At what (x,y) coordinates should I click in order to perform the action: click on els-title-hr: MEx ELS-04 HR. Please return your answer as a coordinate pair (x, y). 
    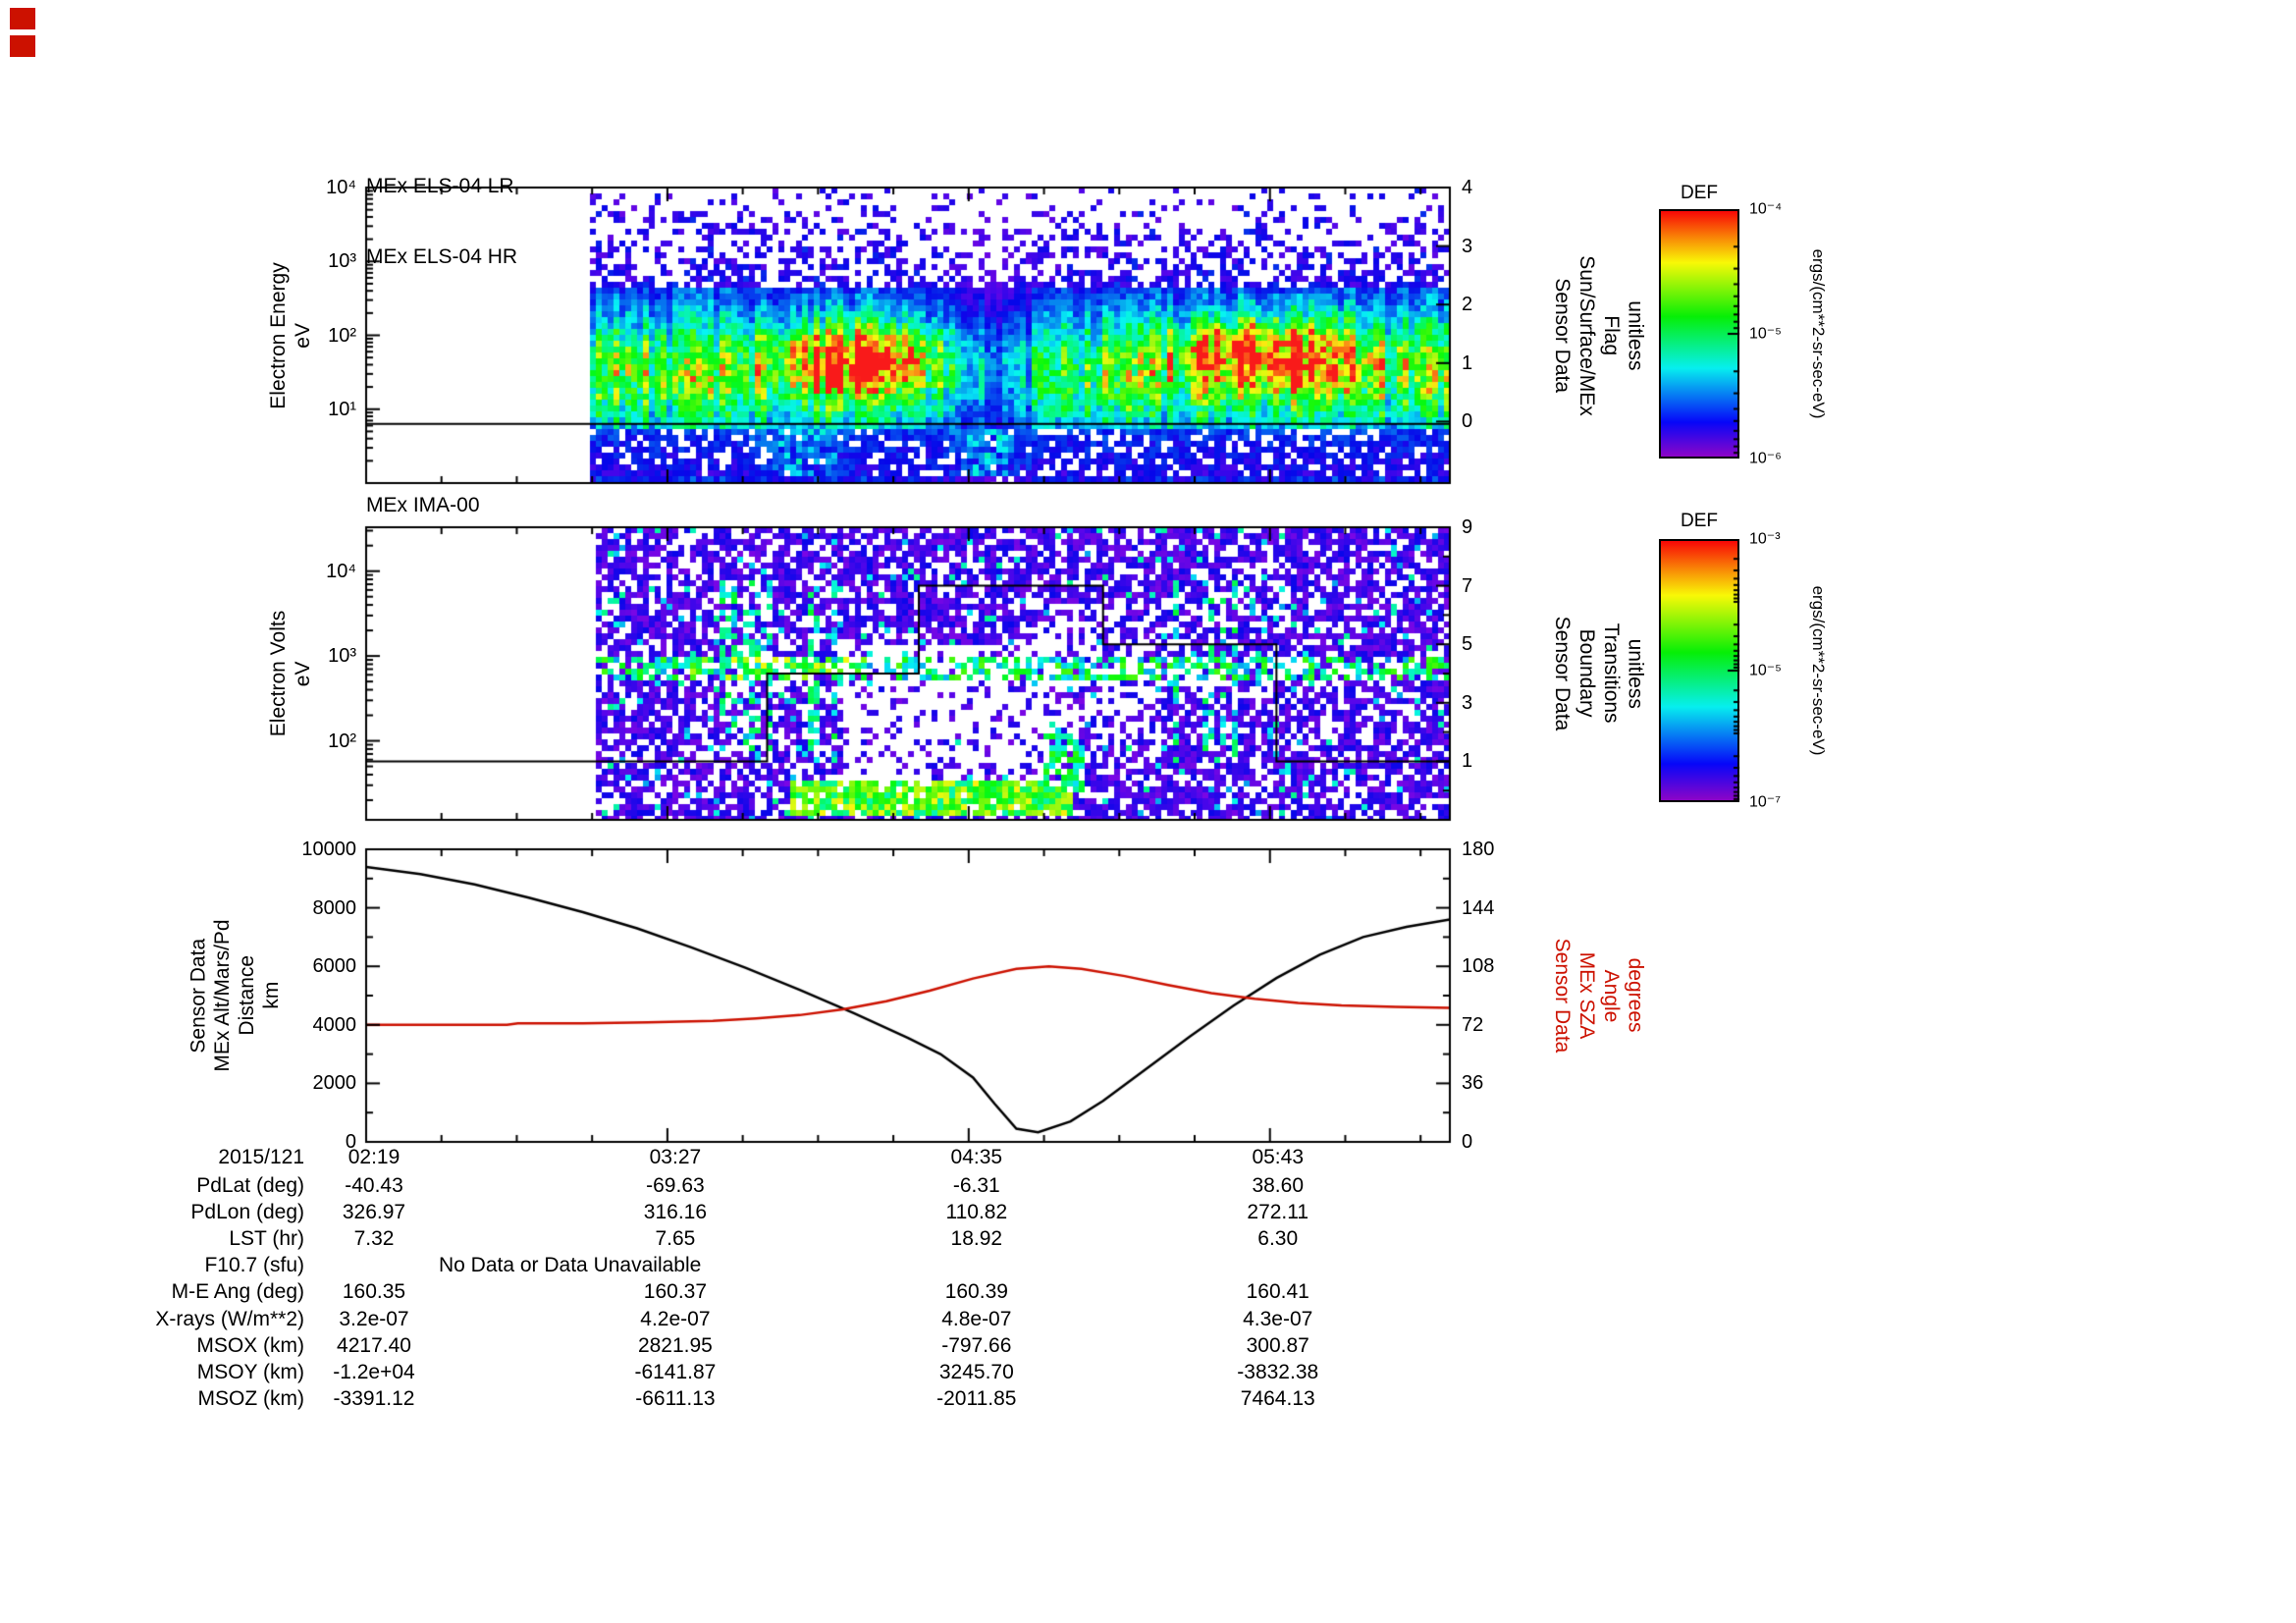
    Looking at the image, I should click on (442, 256).